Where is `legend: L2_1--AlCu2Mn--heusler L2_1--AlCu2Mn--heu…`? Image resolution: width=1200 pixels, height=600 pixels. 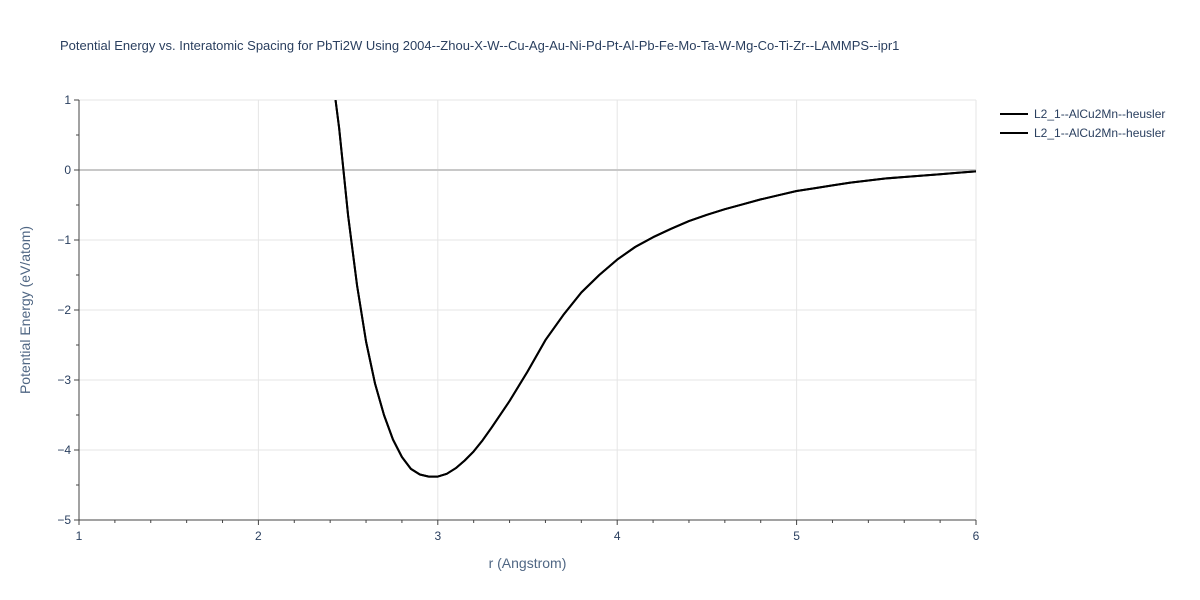 legend: L2_1--AlCu2Mn--heusler L2_1--AlCu2Mn--heu… is located at coordinates (1082, 123).